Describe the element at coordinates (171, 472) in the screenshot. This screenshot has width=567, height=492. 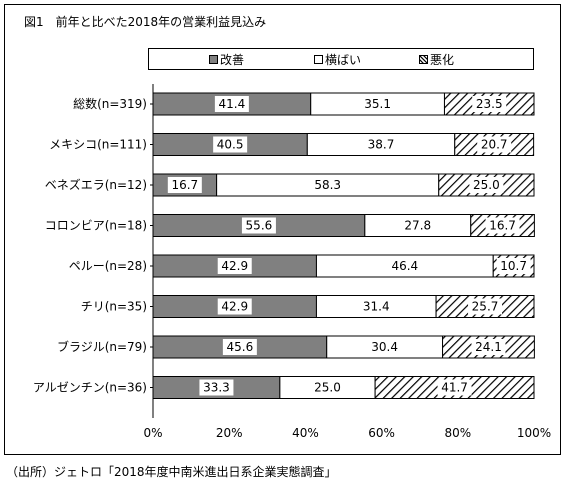
I see `source-note: （出所）ジェトロ「2018年度中南米進出日系企業実態調査」` at that location.